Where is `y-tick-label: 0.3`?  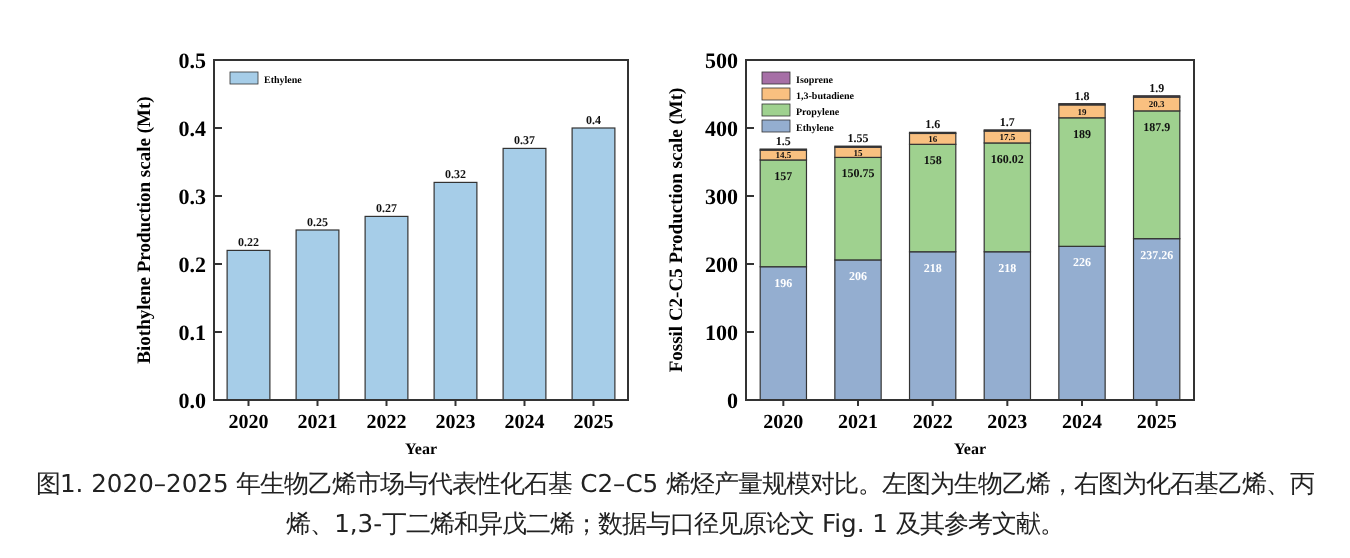
y-tick-label: 0.3 is located at coordinates (192, 198).